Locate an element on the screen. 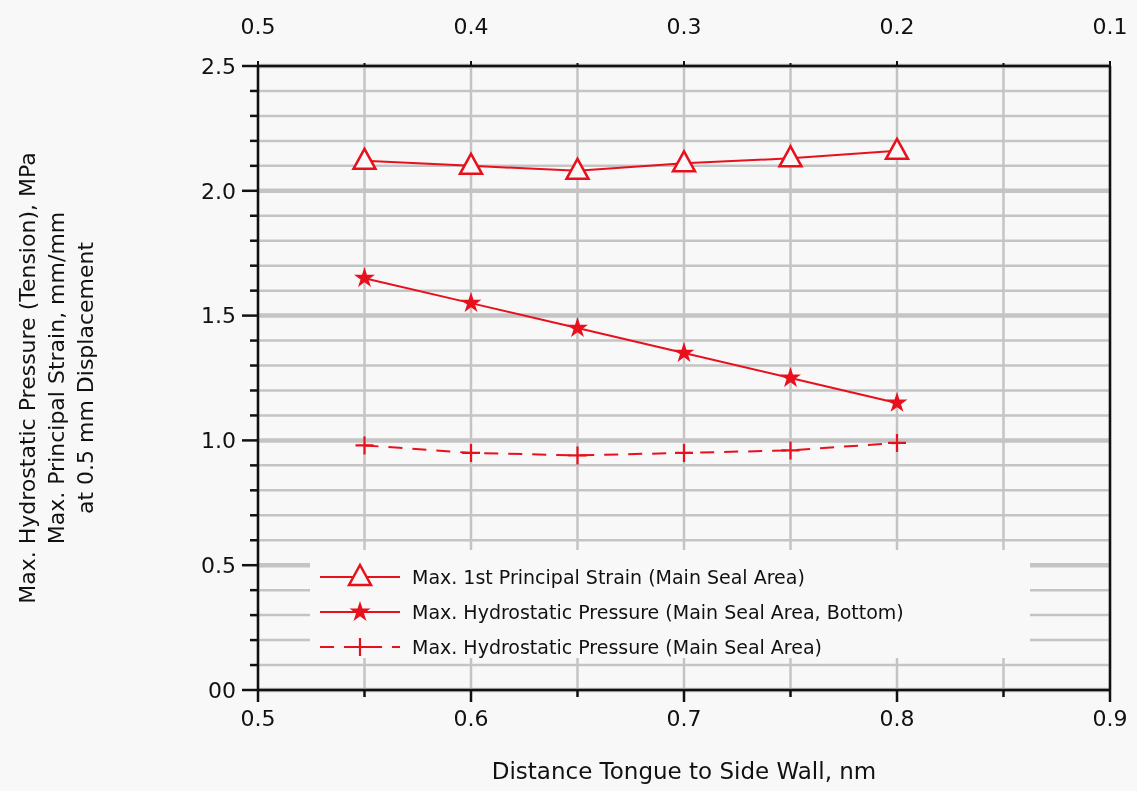  x-axis-title: Distance Tongue to Side Wall, nm is located at coordinates (684, 771).